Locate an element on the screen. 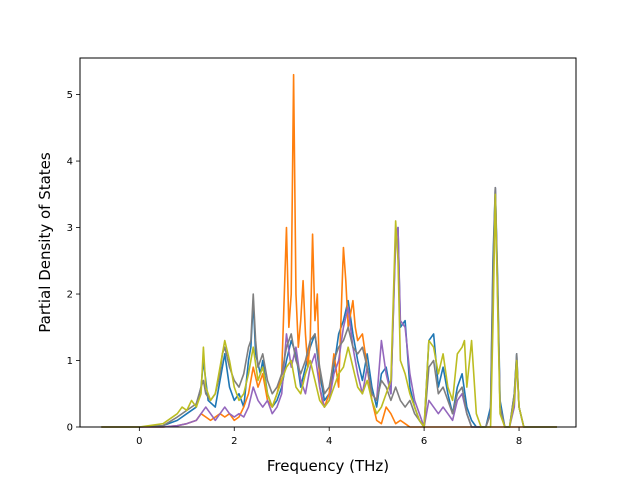 Image resolution: width=640 pixels, height=480 pixels. y-tick-label: 1 is located at coordinates (70, 361).